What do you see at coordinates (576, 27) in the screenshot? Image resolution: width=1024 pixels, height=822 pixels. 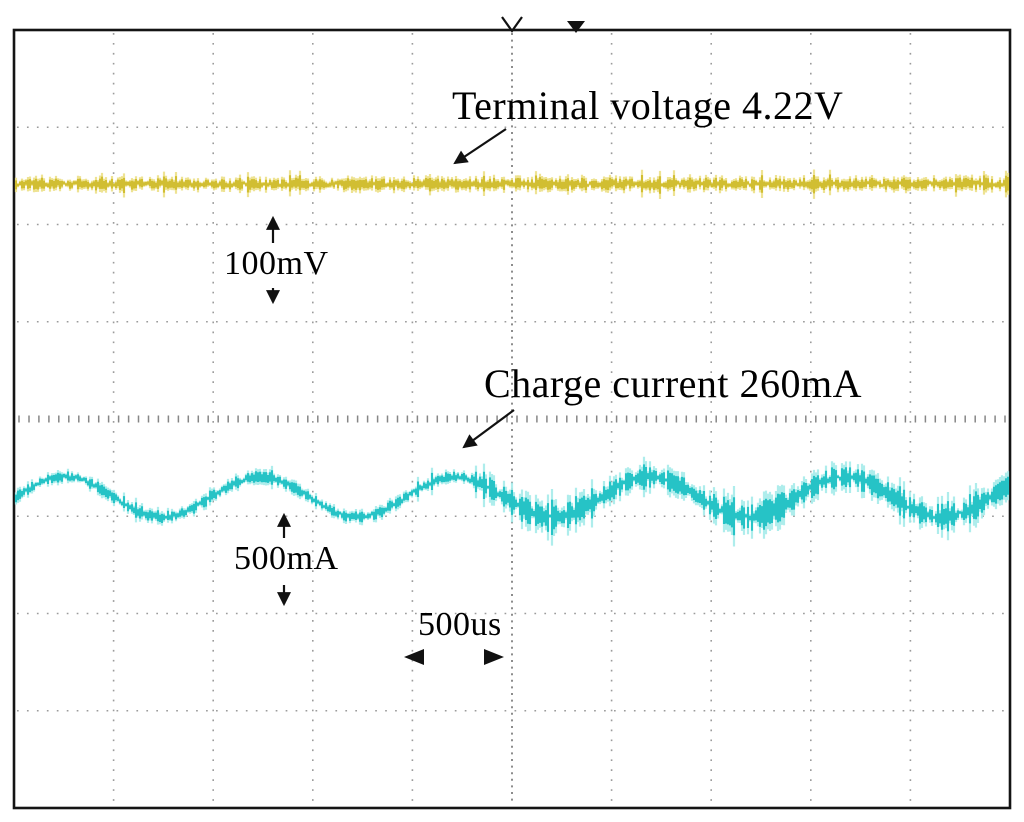 I see `trigger-level-icon` at bounding box center [576, 27].